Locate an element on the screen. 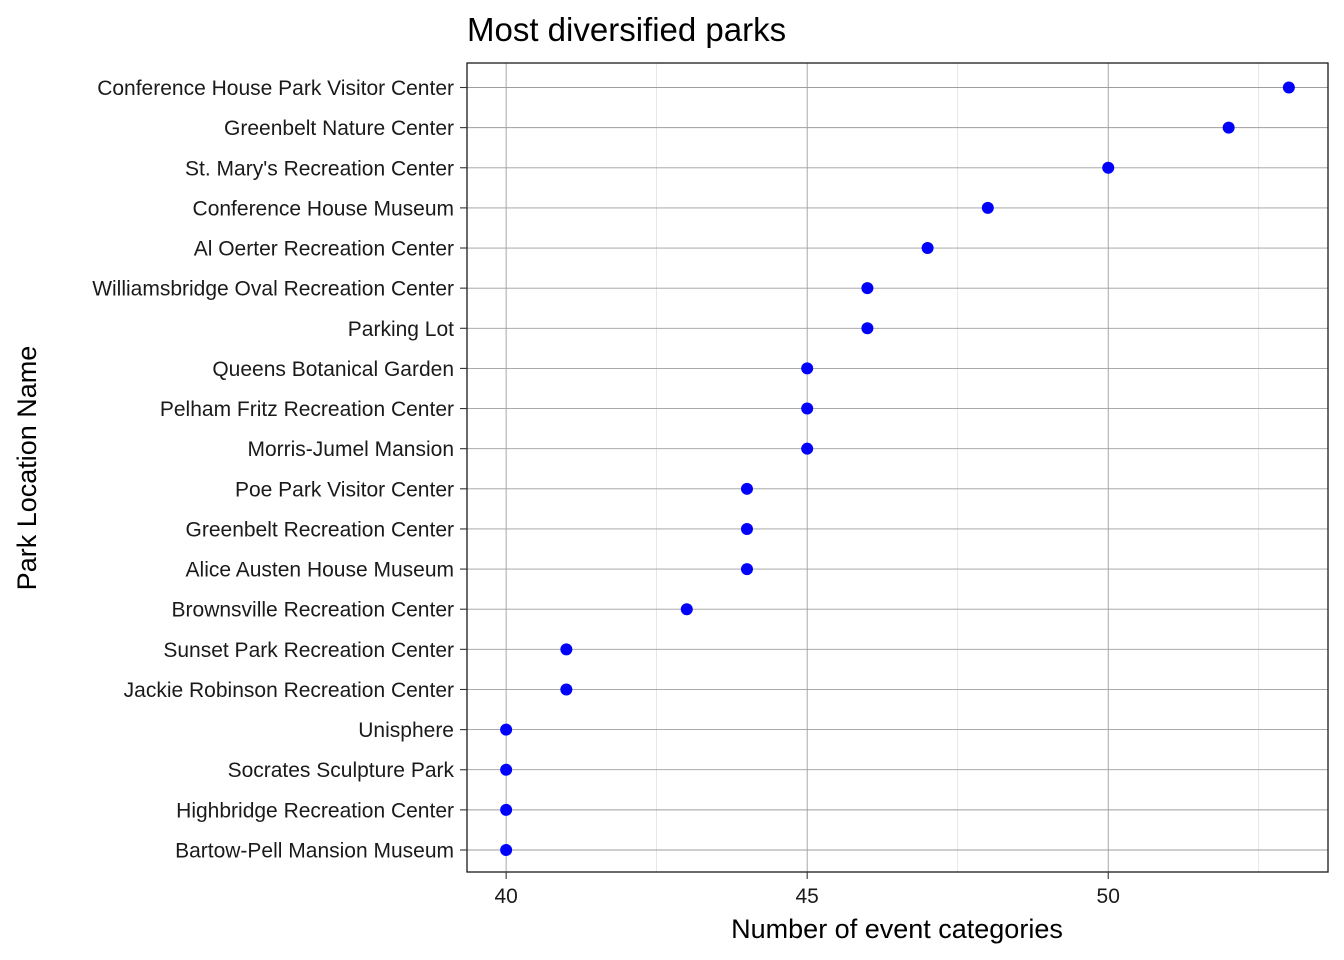 This screenshot has width=1344, height=960. y-tick-label: Poe Park Visitor Center is located at coordinates (344, 489).